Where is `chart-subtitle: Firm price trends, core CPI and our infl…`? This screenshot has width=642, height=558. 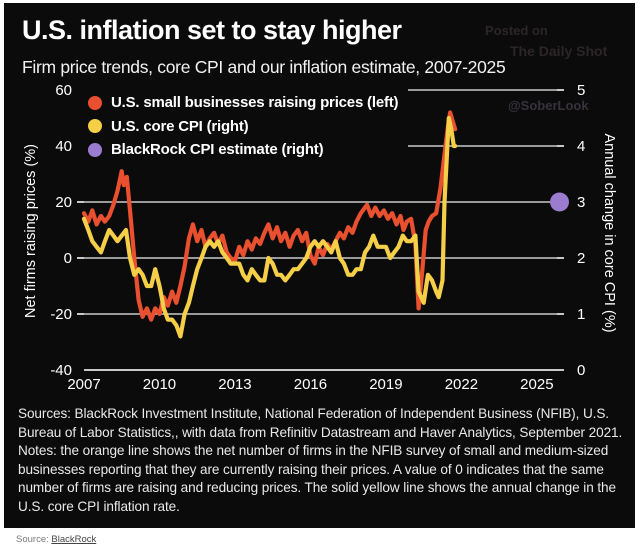 chart-subtitle: Firm price trends, core CPI and our infl… is located at coordinates (264, 67).